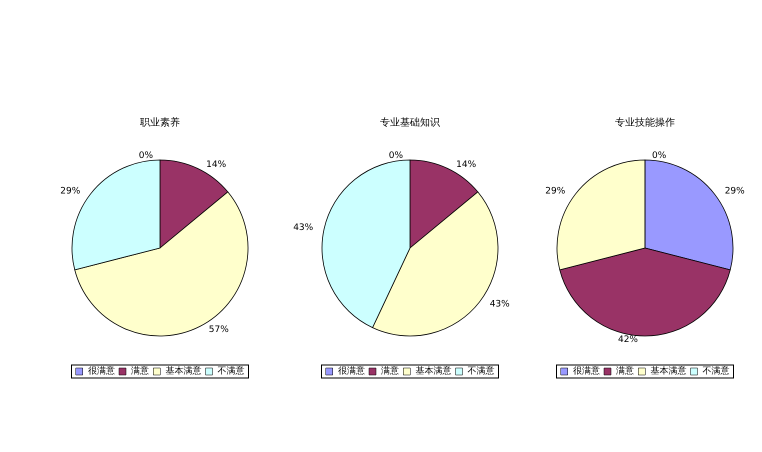 Image resolution: width=762 pixels, height=452 pixels. Describe the element at coordinates (160, 122) in the screenshot. I see `chart-title: 职业素养` at that location.